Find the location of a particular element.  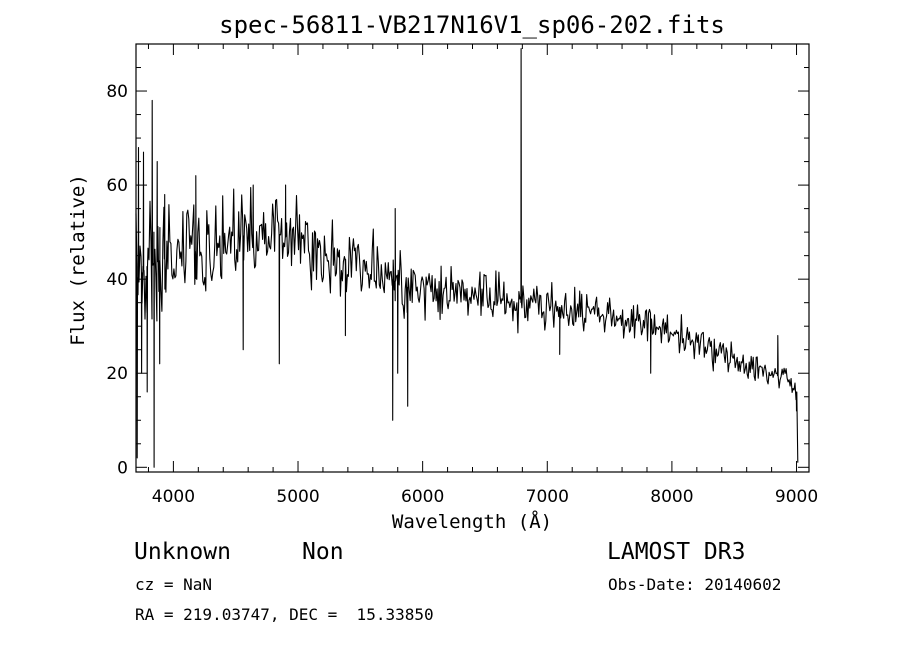

x-tick-label: 9000 is located at coordinates (796, 497).